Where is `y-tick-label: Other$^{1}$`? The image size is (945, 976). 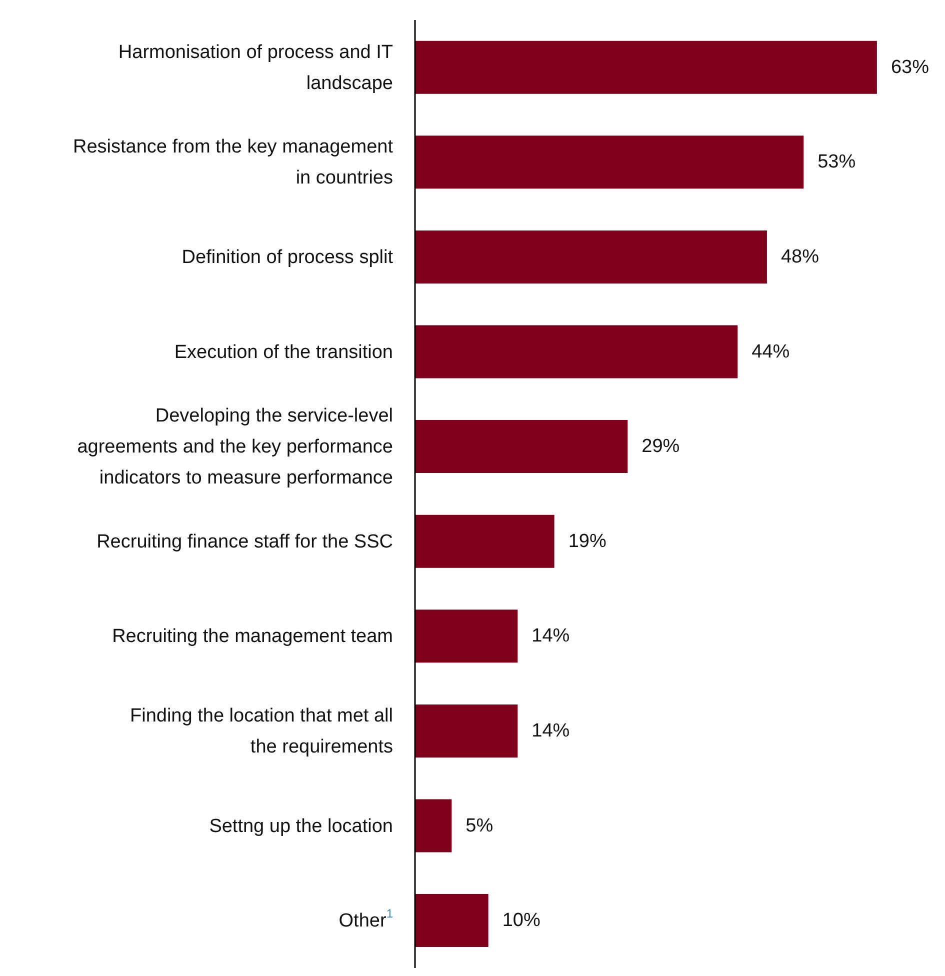
y-tick-label: Other$^{1}$ is located at coordinates (366, 919).